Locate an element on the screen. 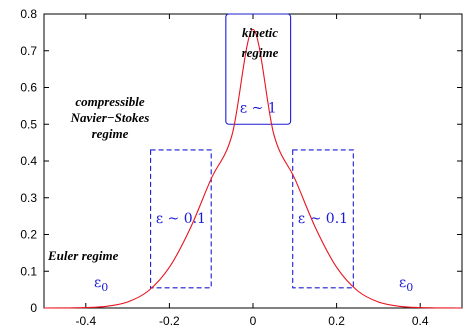  y-tick-label: 0.6 is located at coordinates (28, 88).